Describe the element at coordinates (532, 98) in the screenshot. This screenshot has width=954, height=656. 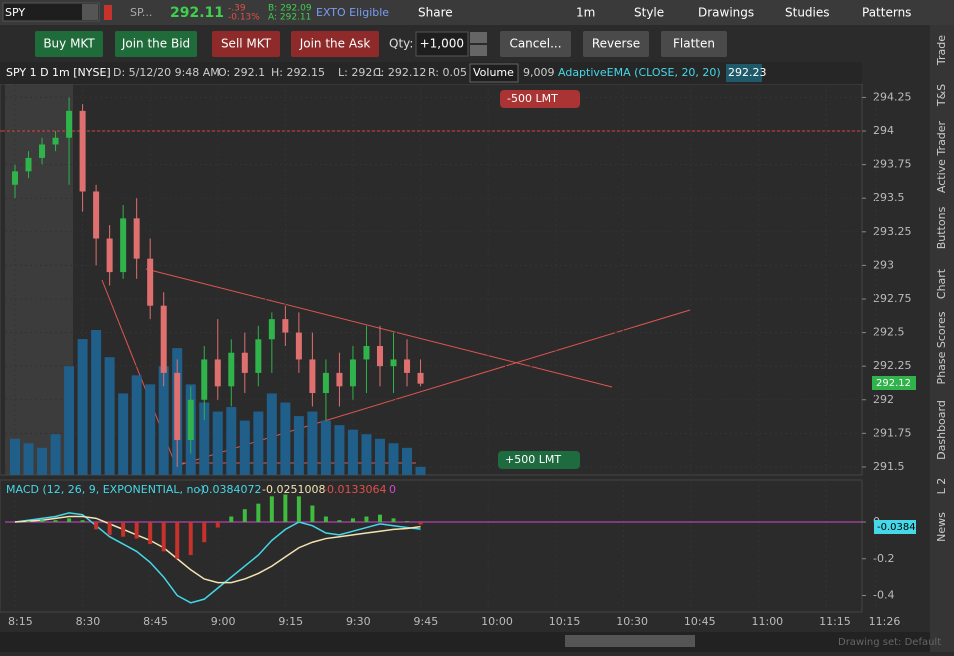
I see `order-flag-label: -500 LMT` at that location.